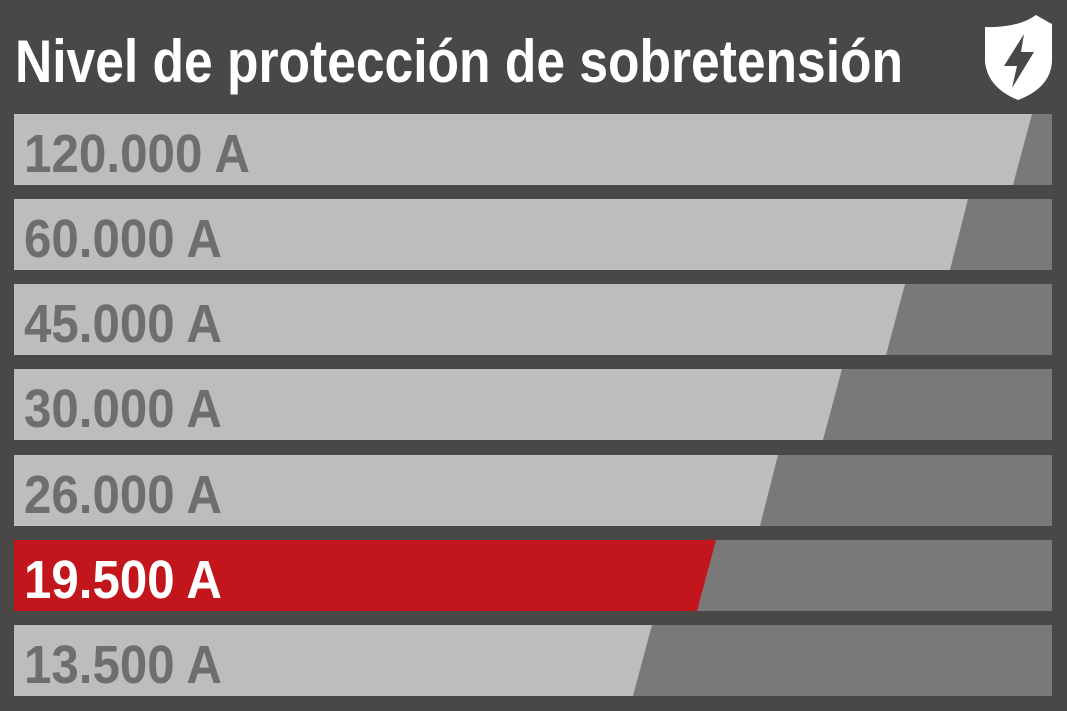 This screenshot has width=1067, height=711. I want to click on level-row: 120.000 A, so click(533, 149).